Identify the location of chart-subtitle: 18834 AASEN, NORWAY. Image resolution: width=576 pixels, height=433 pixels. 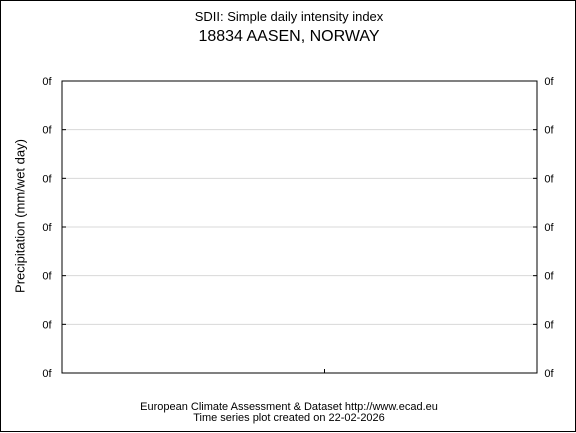
(289, 36).